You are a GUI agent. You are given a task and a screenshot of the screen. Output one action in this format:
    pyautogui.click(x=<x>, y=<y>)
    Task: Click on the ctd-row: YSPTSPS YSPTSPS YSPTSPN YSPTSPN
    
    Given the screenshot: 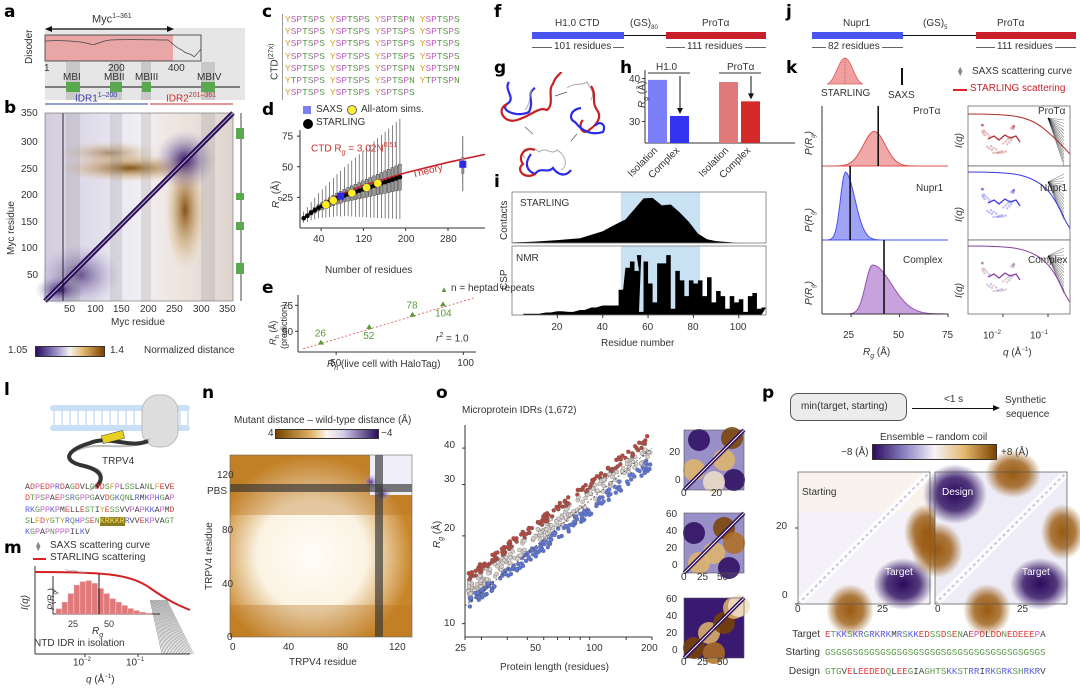 What is the action you would take?
    pyautogui.click(x=375, y=69)
    